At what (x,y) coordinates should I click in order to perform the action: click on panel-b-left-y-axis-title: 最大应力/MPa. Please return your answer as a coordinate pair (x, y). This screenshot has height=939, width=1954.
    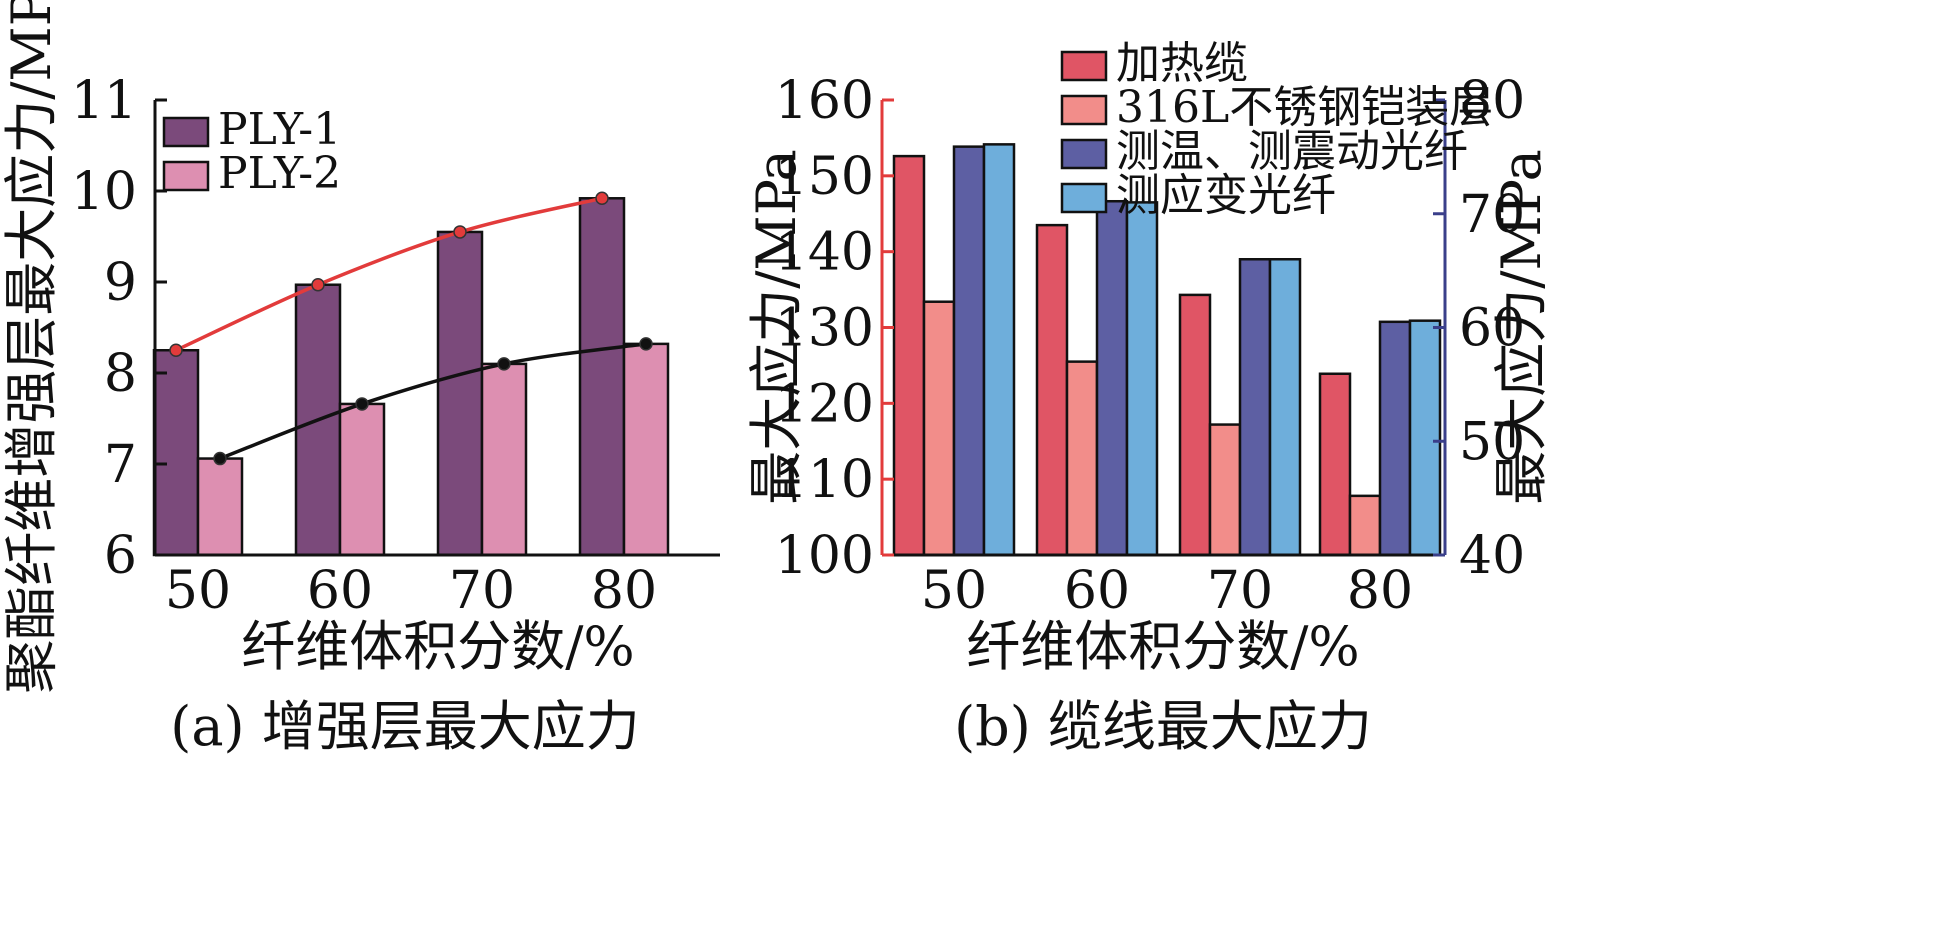
    Looking at the image, I should click on (776, 327).